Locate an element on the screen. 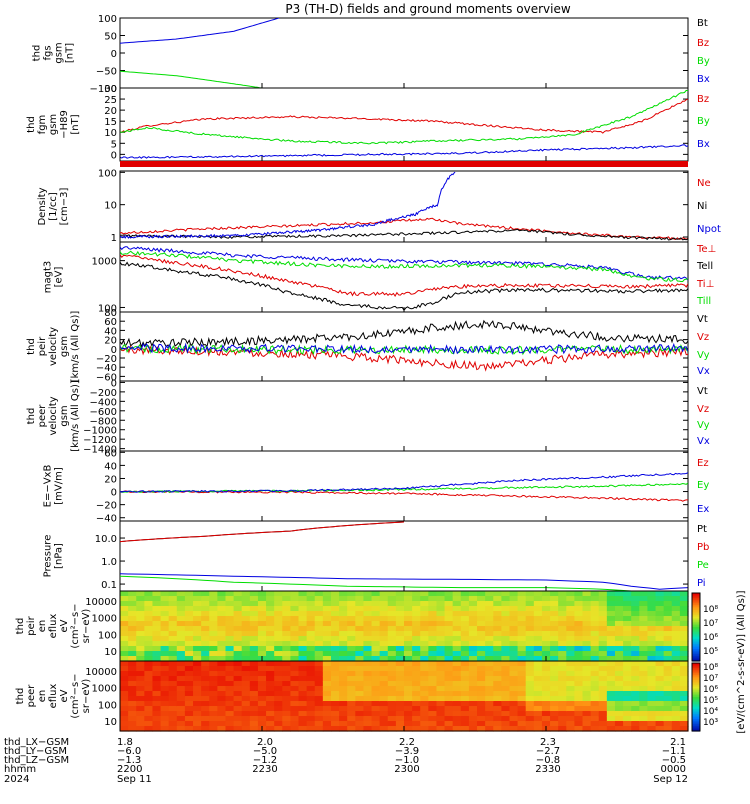  y-axis-label: thd is located at coordinates (20, 626).